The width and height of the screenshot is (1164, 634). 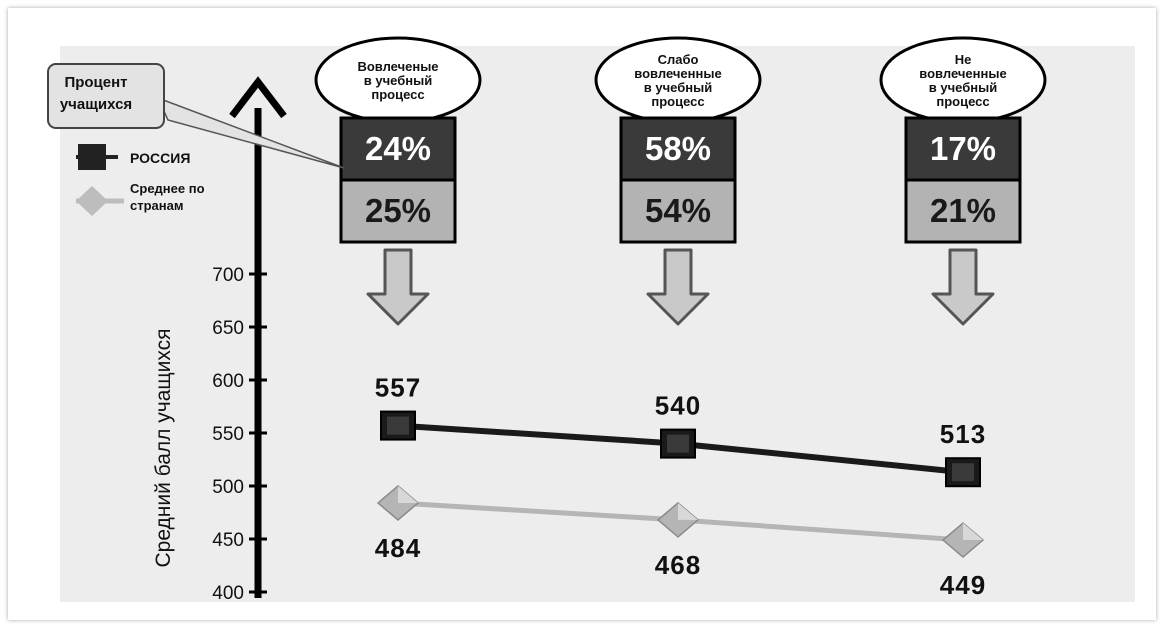 What do you see at coordinates (156, 205) in the screenshot?
I see `legend-label: странам` at bounding box center [156, 205].